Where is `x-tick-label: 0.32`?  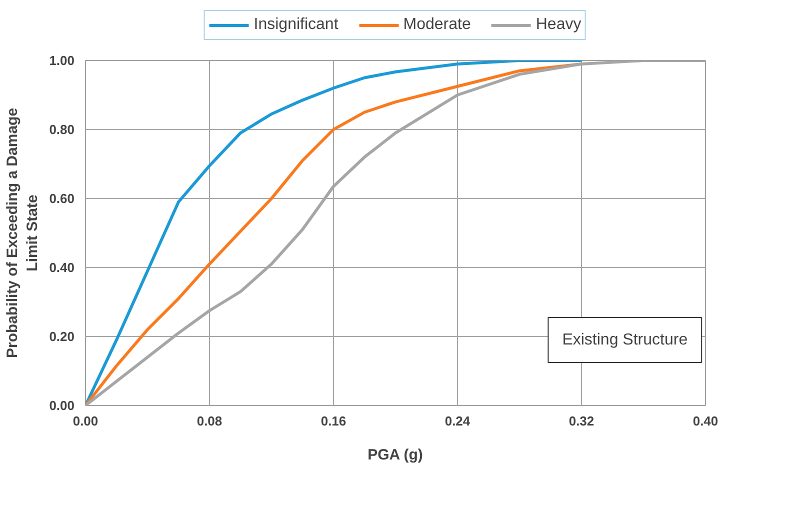
x-tick-label: 0.32 is located at coordinates (581, 421).